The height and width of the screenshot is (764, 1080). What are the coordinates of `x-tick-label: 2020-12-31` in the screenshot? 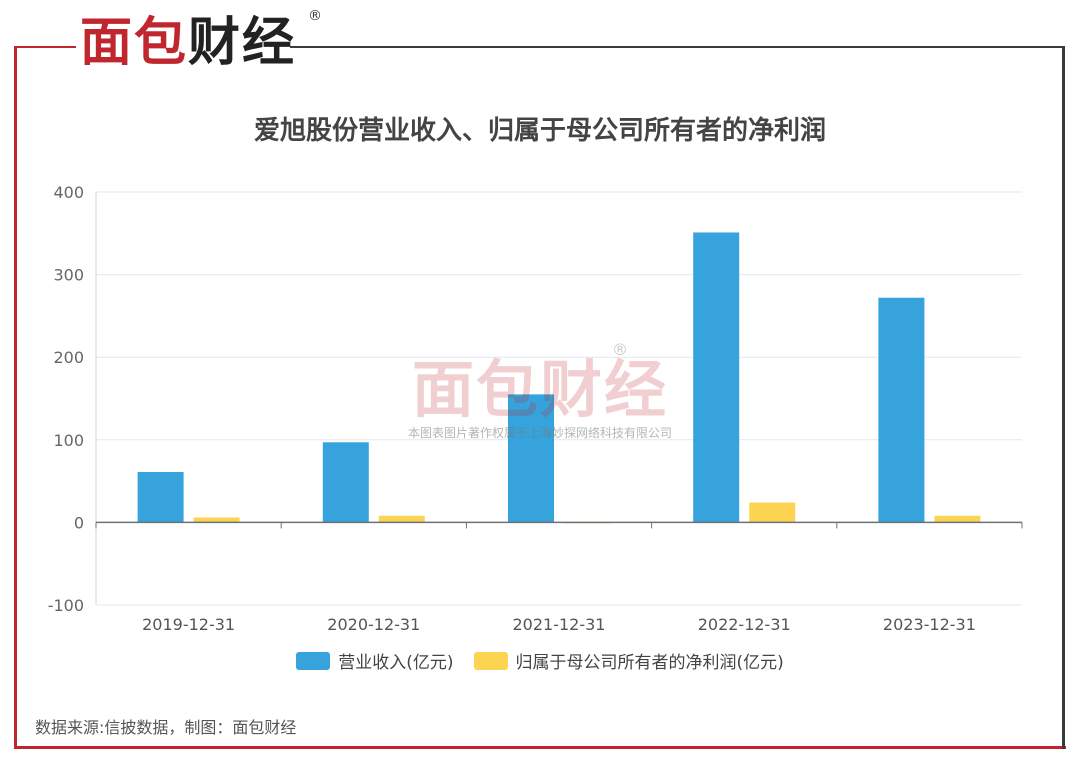 It's located at (373, 624).